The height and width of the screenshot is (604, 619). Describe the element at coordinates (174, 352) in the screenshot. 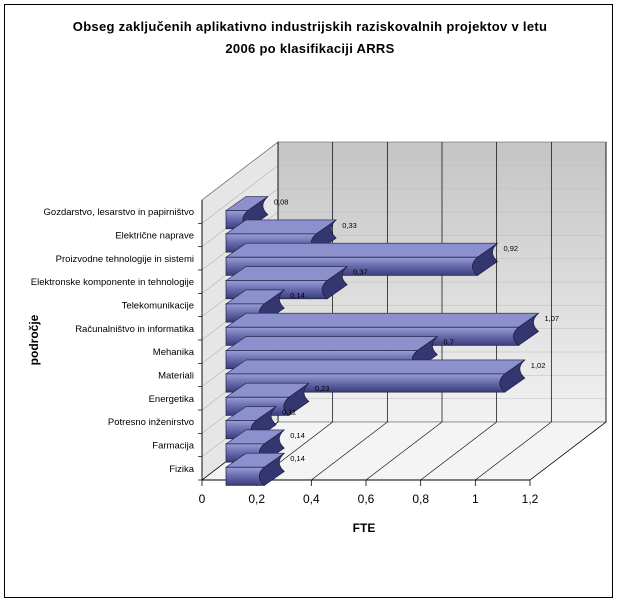

I see `y-tick-label: Mehanika` at that location.